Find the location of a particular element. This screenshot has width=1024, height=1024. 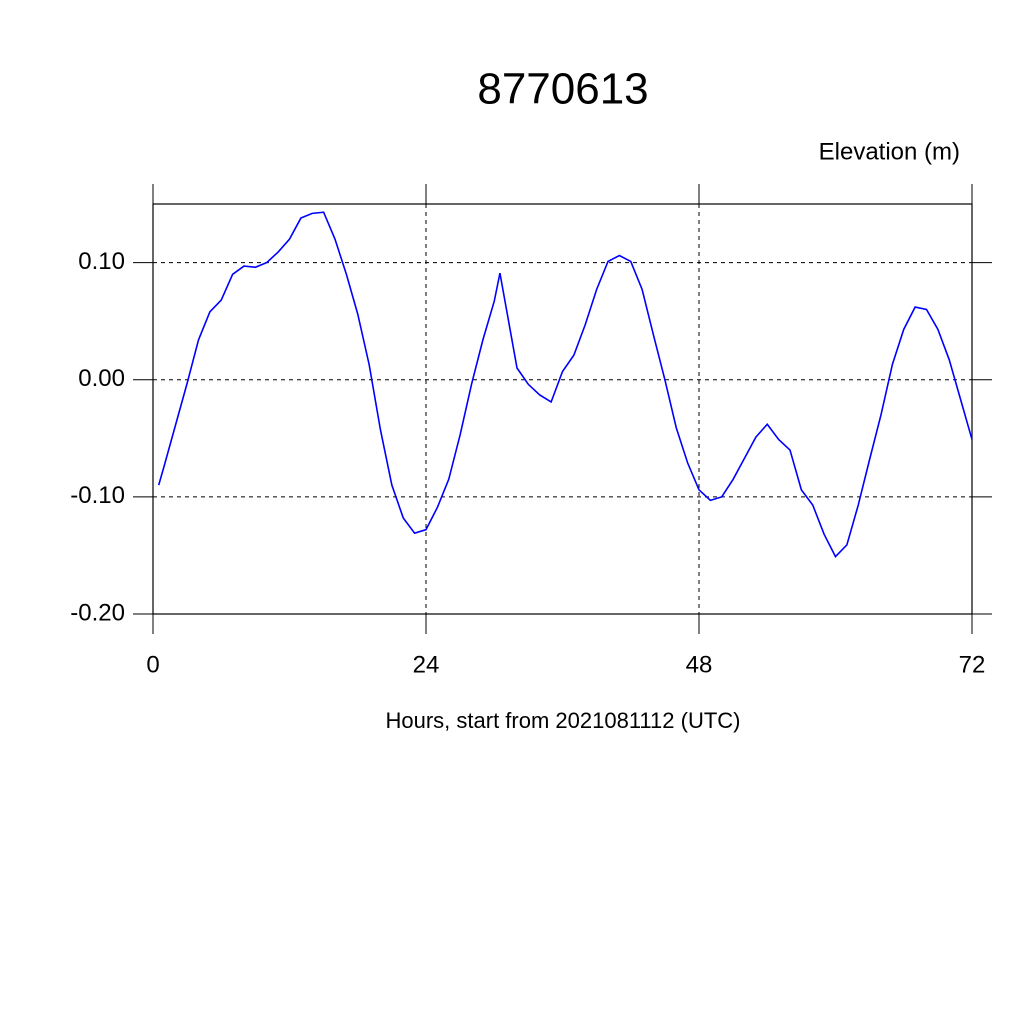

x-axis-label: Hours, start from 2021081112 (UTC) is located at coordinates (563, 720).